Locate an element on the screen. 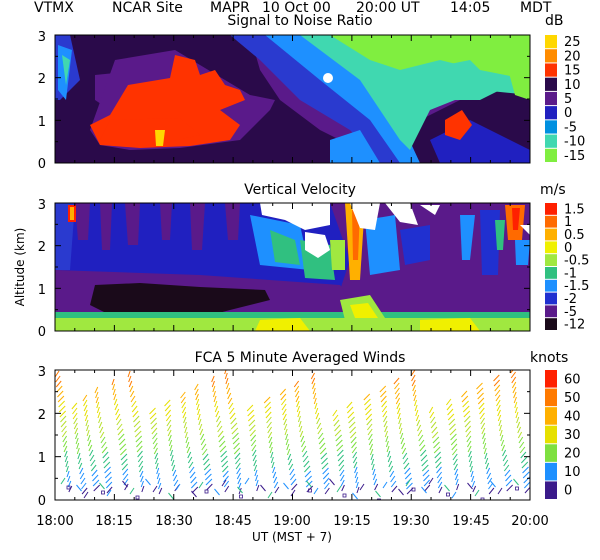  colorbar-swatch is located at coordinates (551, 84).